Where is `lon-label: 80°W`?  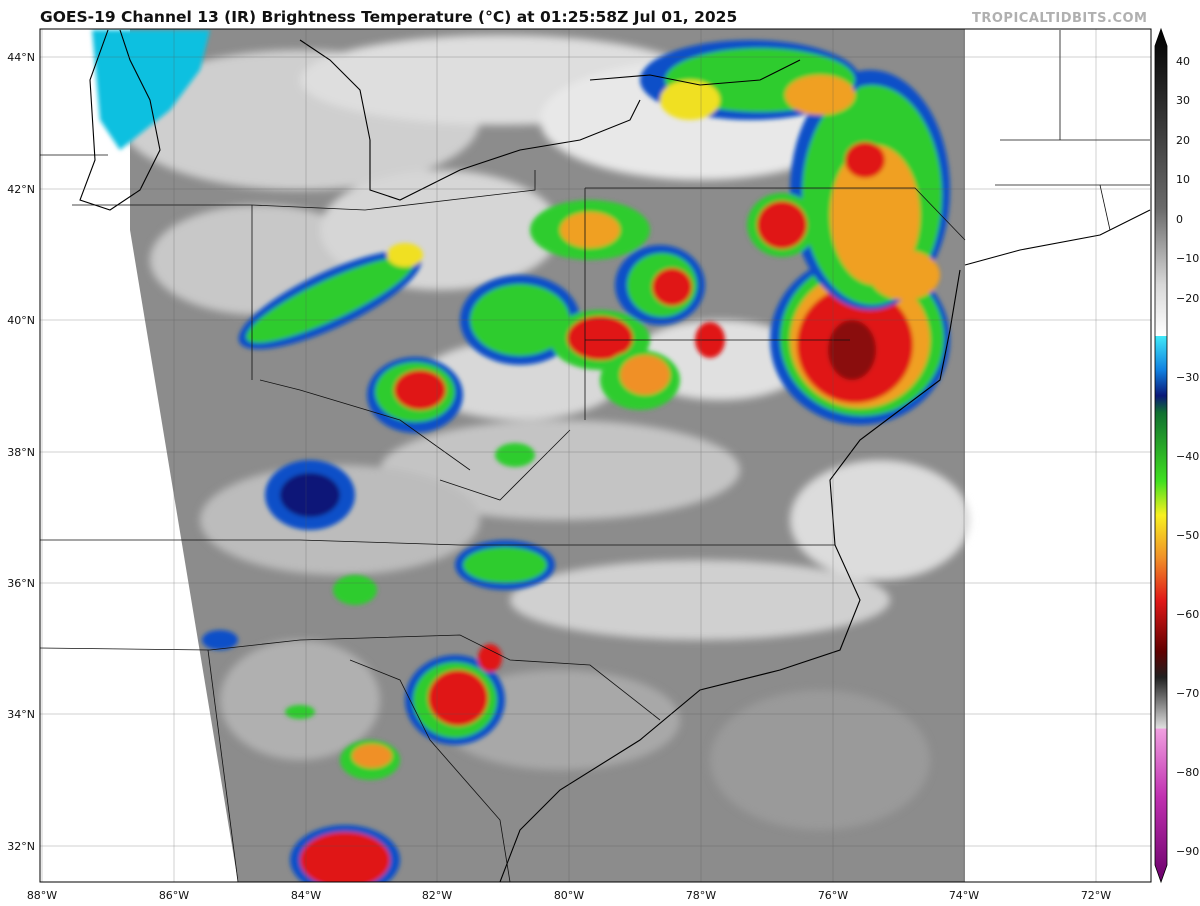 lon-label: 80°W is located at coordinates (569, 895).